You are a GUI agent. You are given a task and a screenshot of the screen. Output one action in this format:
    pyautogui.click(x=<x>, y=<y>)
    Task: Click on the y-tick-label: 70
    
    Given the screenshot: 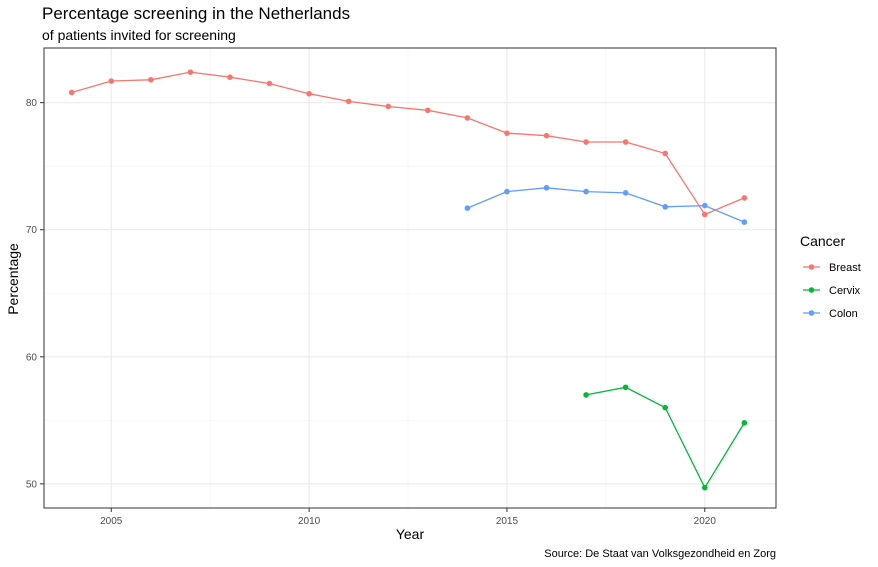 What is the action you would take?
    pyautogui.click(x=32, y=230)
    